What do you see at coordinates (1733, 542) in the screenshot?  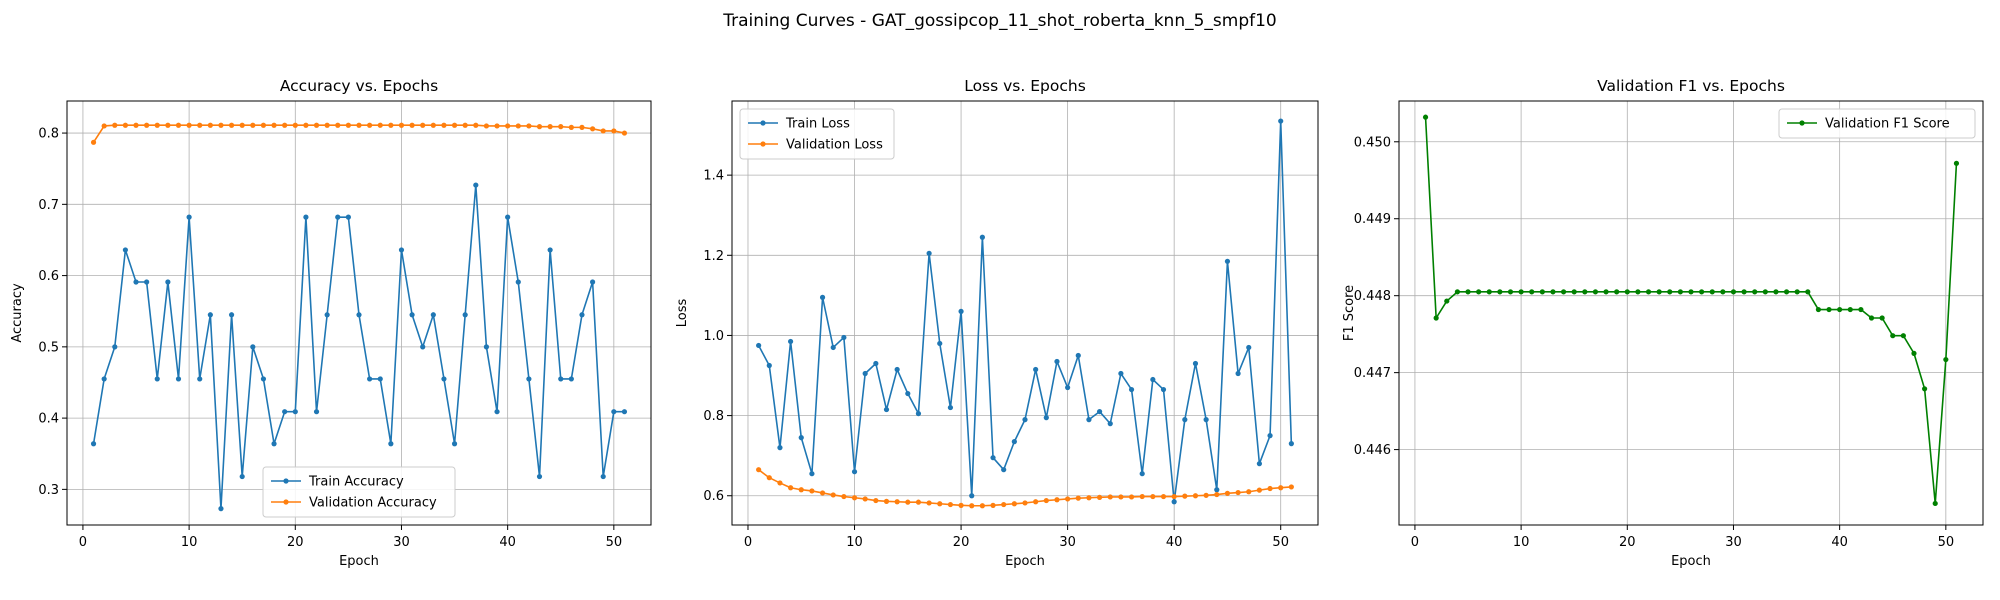 I see `x-tick-label: 30` at bounding box center [1733, 542].